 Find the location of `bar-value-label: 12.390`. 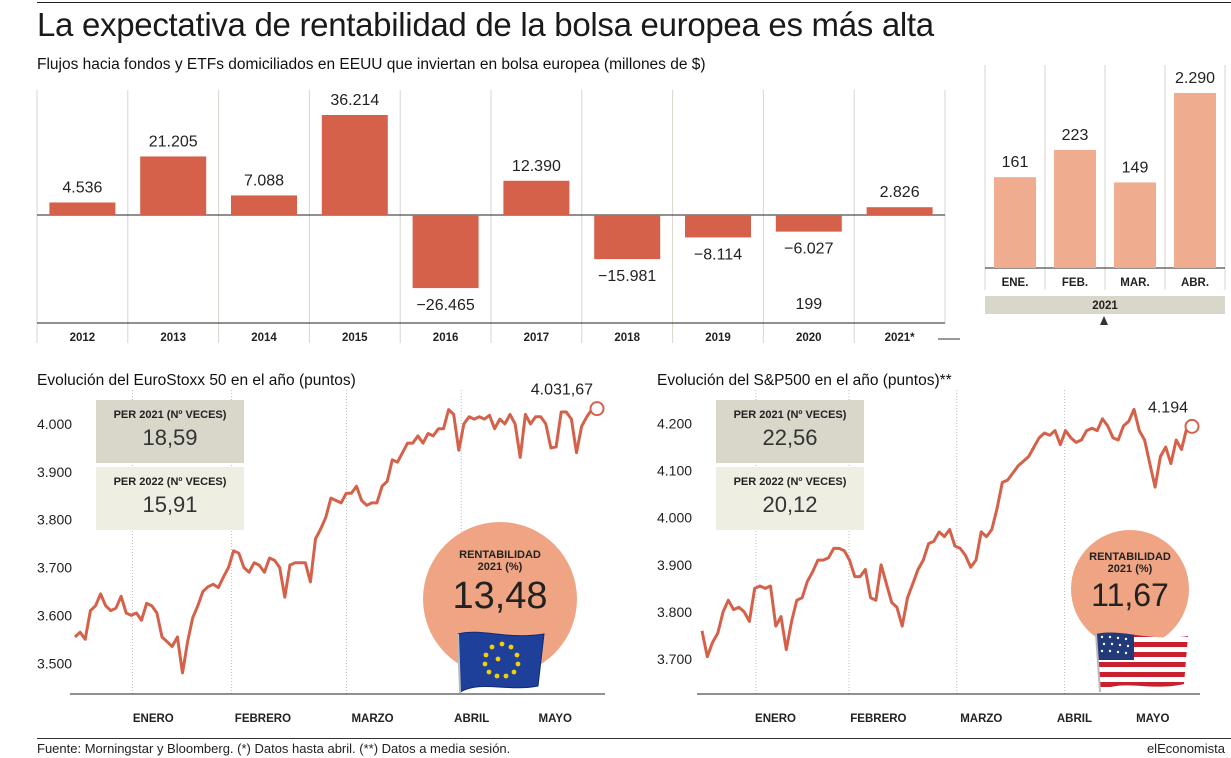

bar-value-label: 12.390 is located at coordinates (536, 166).